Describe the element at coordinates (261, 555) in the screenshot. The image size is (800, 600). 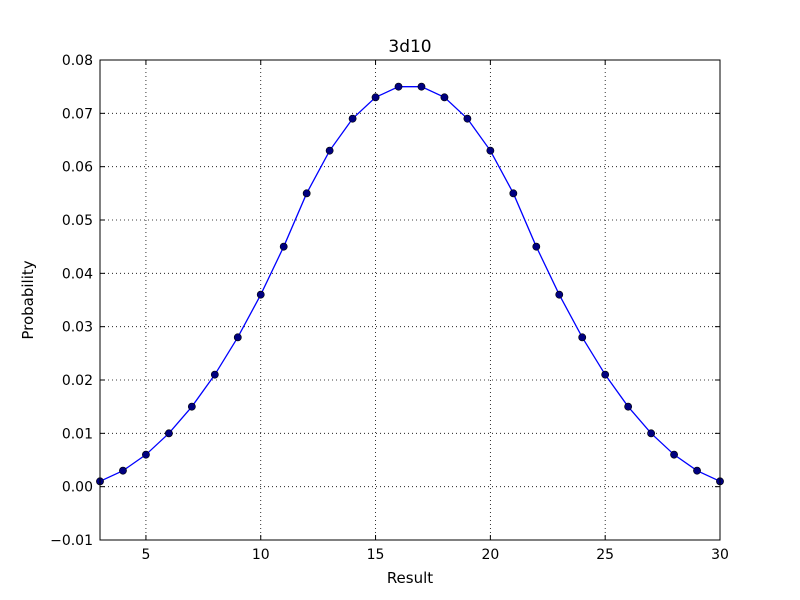
I see `x-tick-label: 10` at that location.